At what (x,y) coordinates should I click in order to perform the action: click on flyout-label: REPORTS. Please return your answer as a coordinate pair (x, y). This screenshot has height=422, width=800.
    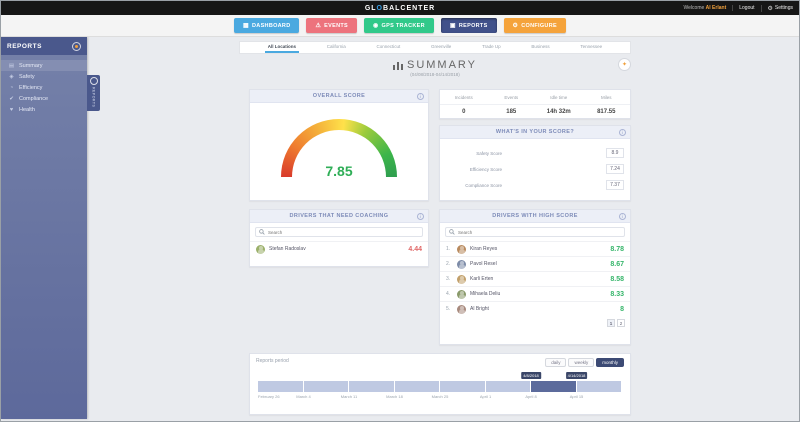
    Looking at the image, I should click on (93, 97).